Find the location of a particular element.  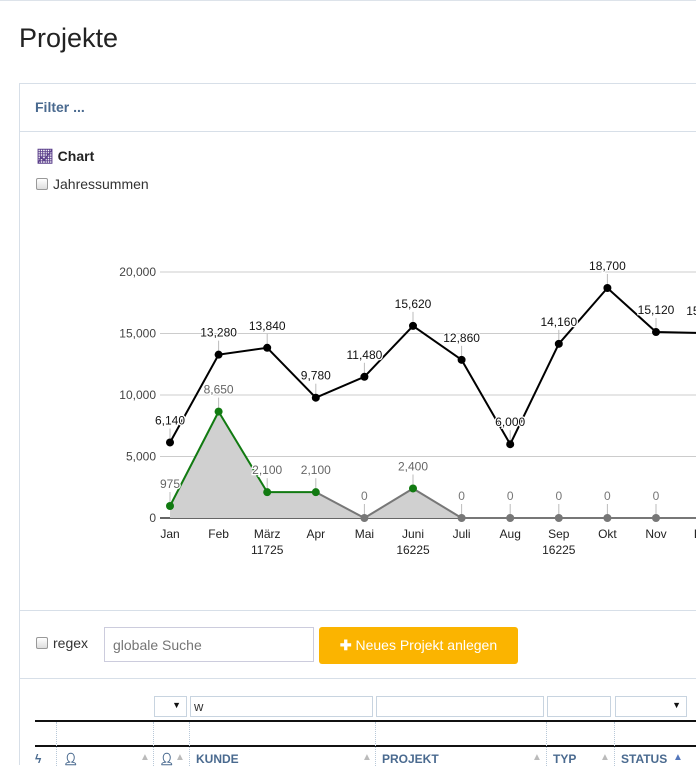

new-project-button: ✚ Neues Projekt anlegen is located at coordinates (418, 645).